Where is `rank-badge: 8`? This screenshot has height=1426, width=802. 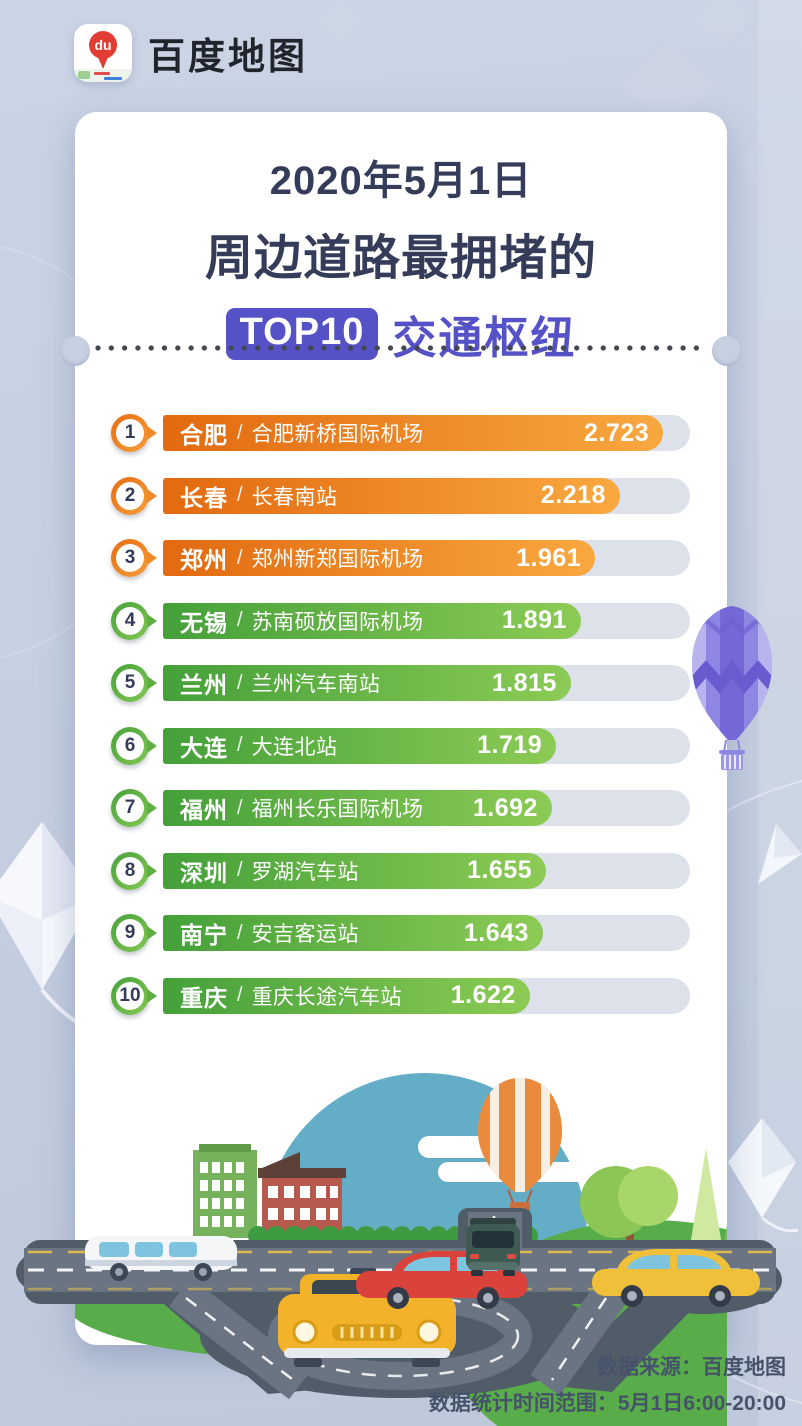
rank-badge: 8 is located at coordinates (134, 870).